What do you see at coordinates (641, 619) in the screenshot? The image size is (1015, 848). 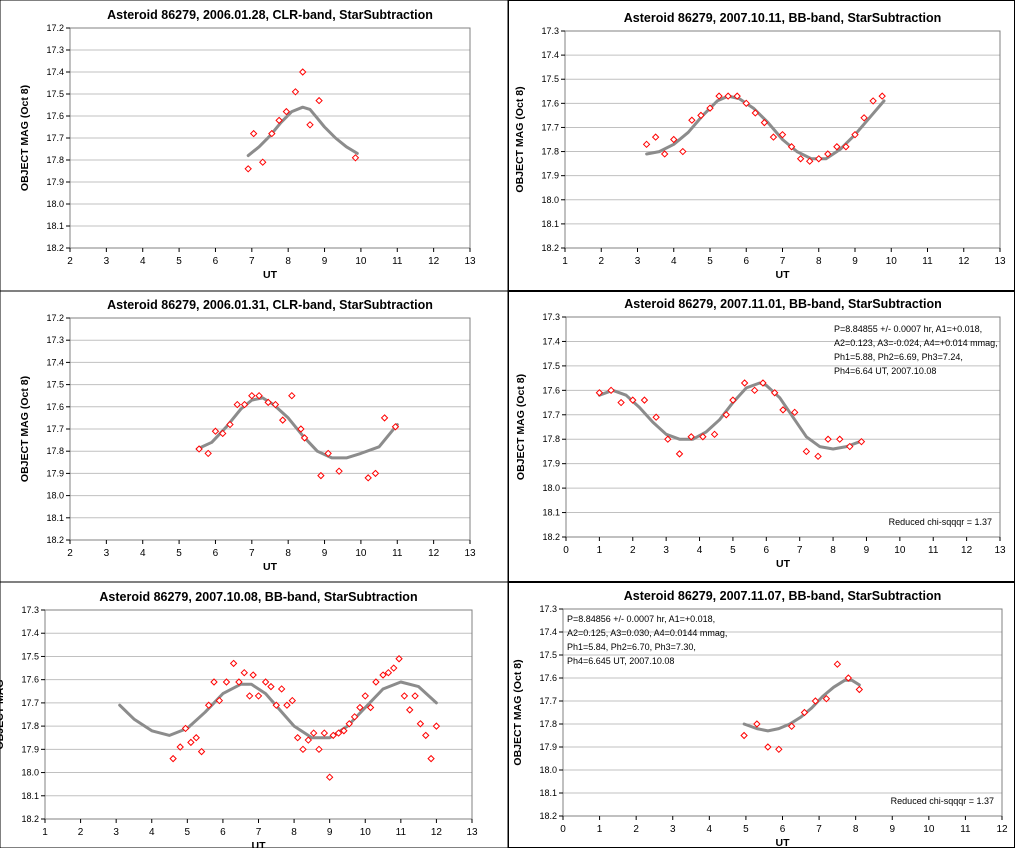 I see `chart-annotation: P=8.84856 +/- 0.0007 hr, A1=+0.018,` at bounding box center [641, 619].